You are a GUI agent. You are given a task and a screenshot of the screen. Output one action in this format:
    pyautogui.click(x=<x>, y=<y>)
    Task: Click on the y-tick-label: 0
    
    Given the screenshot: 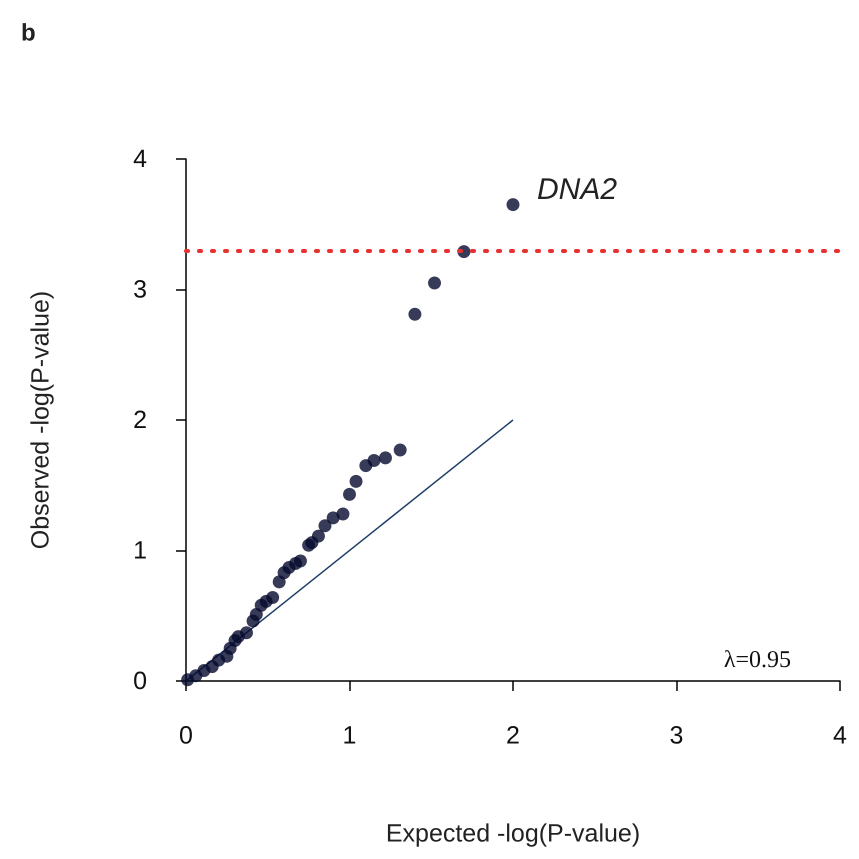 What is the action you would take?
    pyautogui.click(x=140, y=681)
    